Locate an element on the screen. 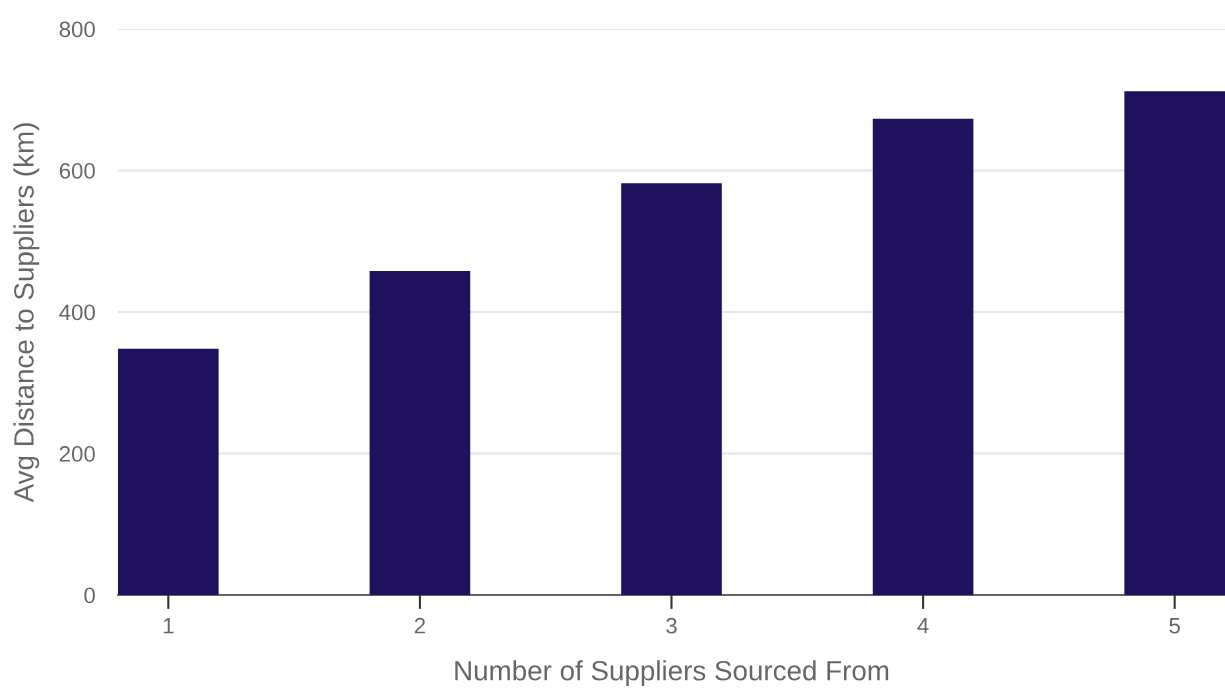 Image resolution: width=1225 pixels, height=692 pixels. x-axis-title: Number of Suppliers Sourced From is located at coordinates (672, 673).